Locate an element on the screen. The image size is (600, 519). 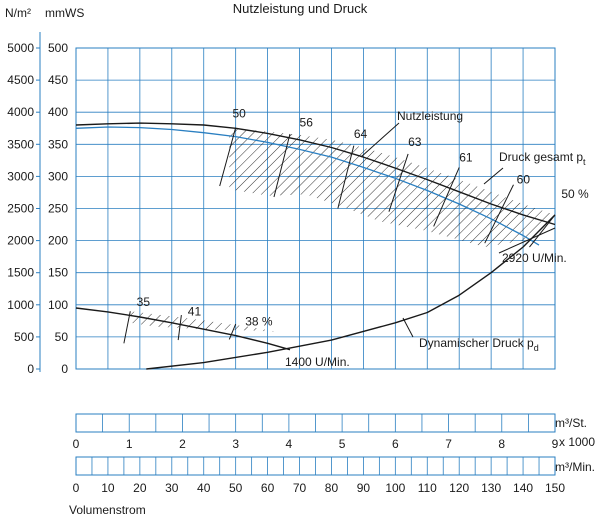
flow-min-tick-label: 70 is located at coordinates (300, 488).